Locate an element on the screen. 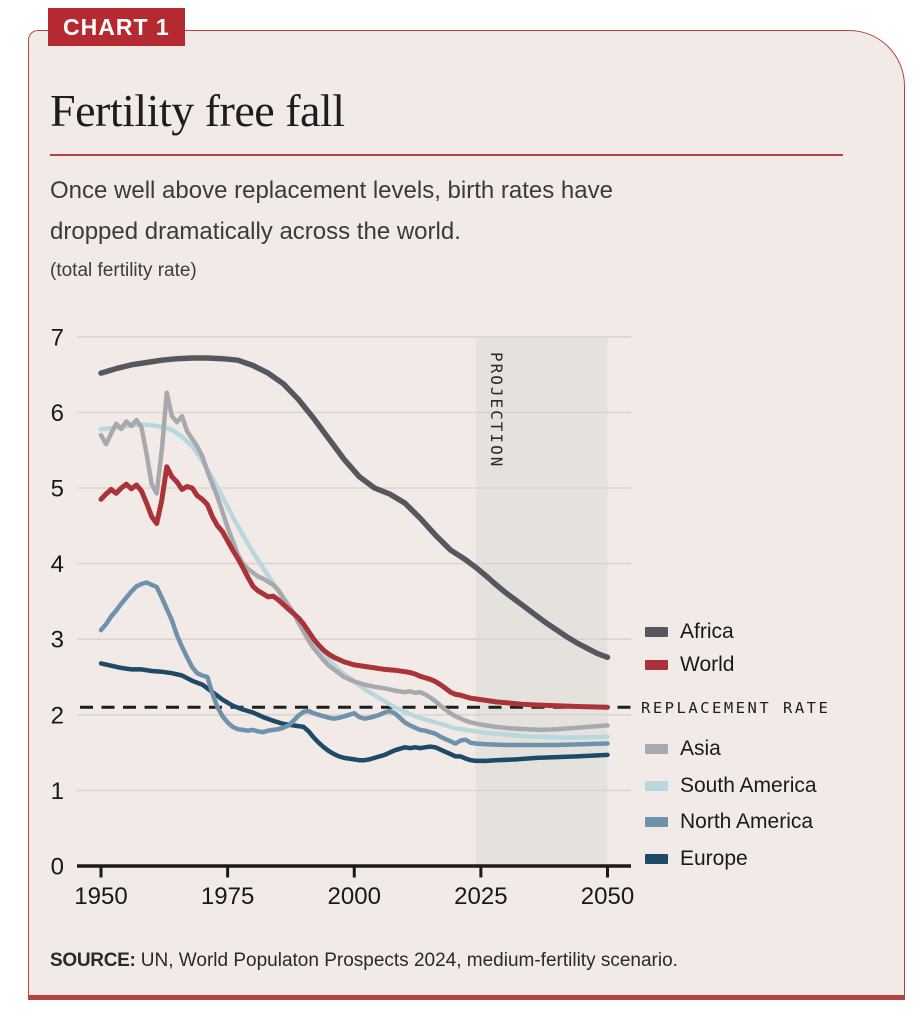  title-divider is located at coordinates (446, 155).